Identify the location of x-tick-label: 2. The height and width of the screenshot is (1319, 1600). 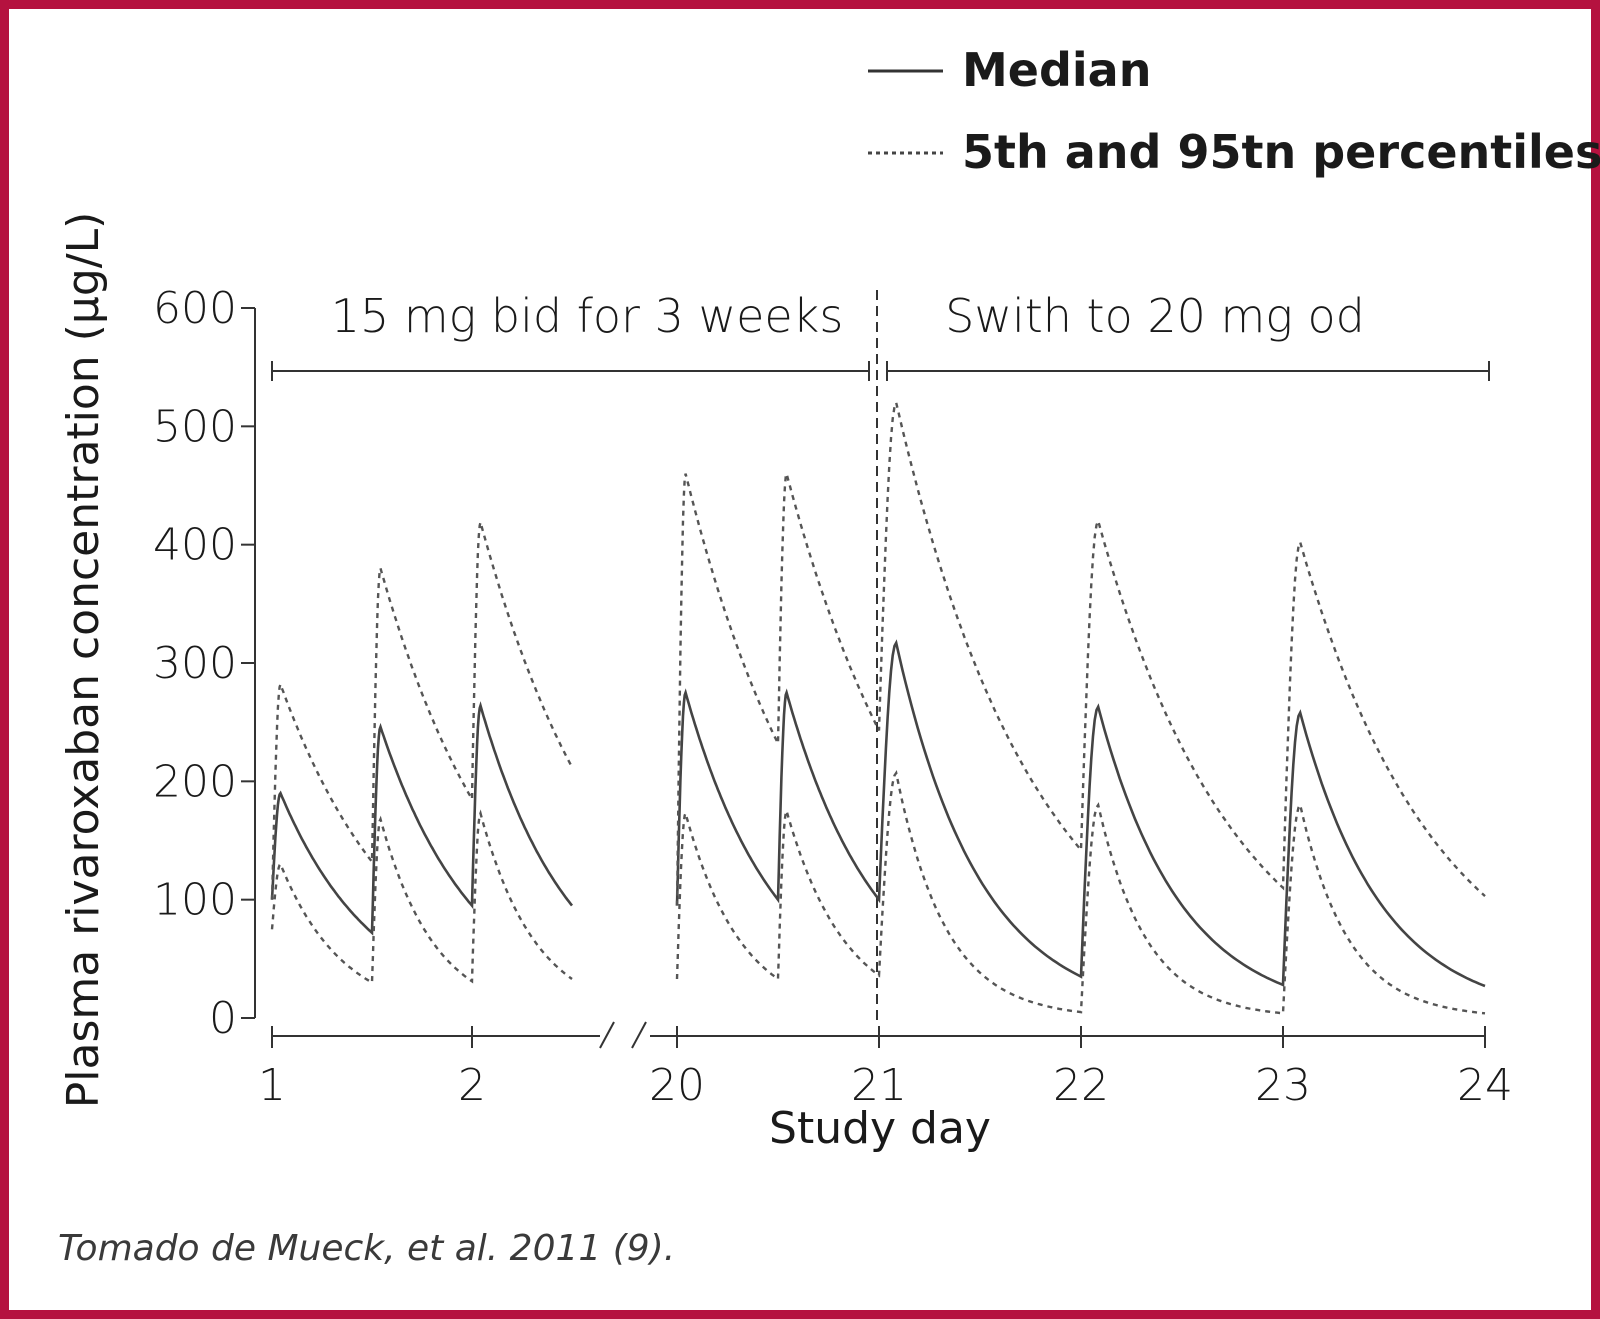
(472, 1085).